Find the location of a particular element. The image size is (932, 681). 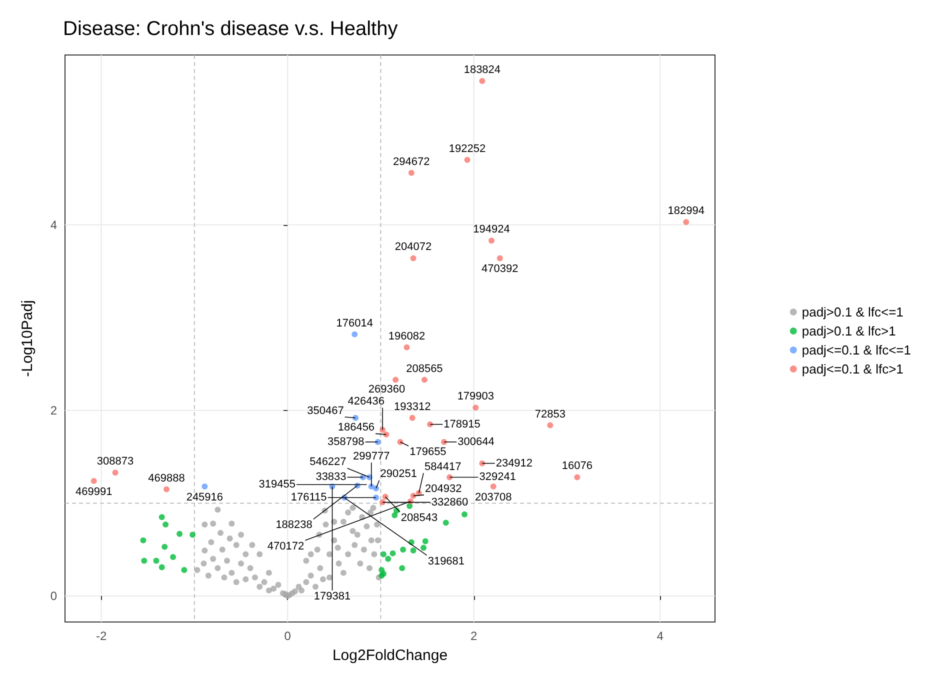

annotation: 469991 is located at coordinates (94, 492).